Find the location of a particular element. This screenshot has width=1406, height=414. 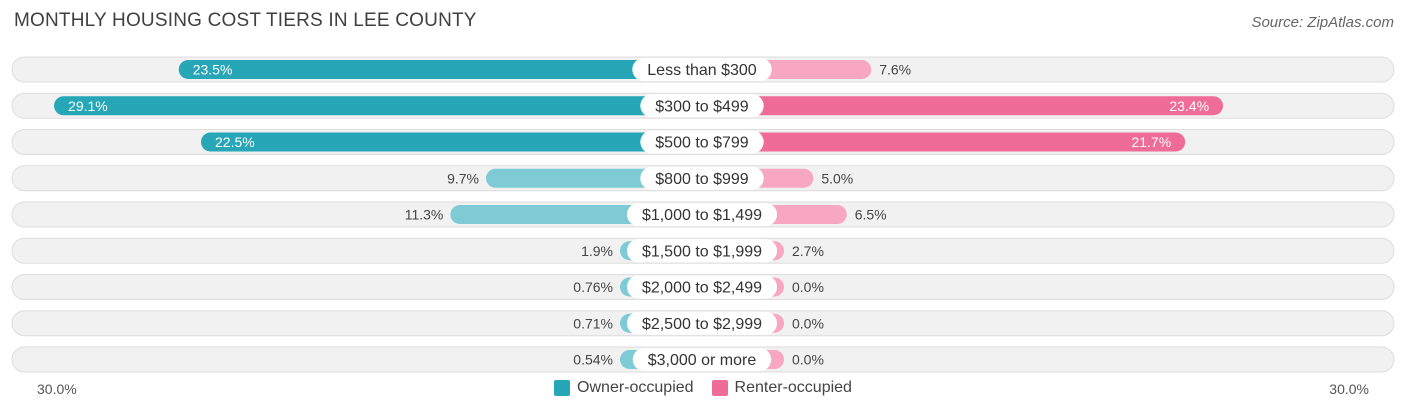

category-label: $2,000 to $2,499 is located at coordinates (702, 288).